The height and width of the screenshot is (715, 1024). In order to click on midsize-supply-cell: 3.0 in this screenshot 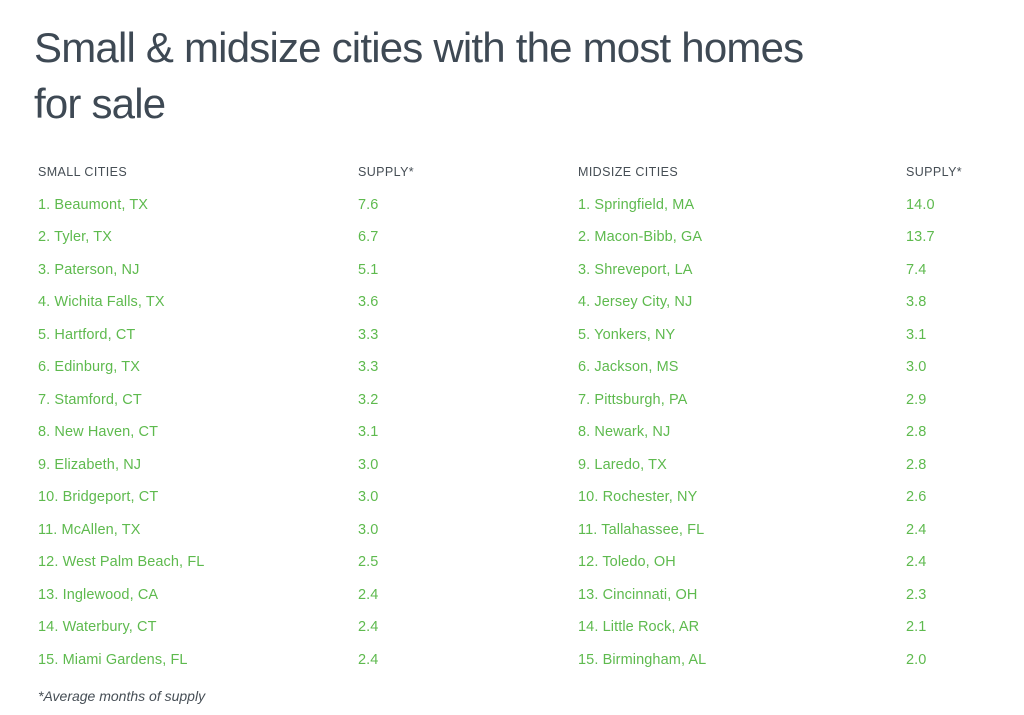, I will do `click(916, 367)`.